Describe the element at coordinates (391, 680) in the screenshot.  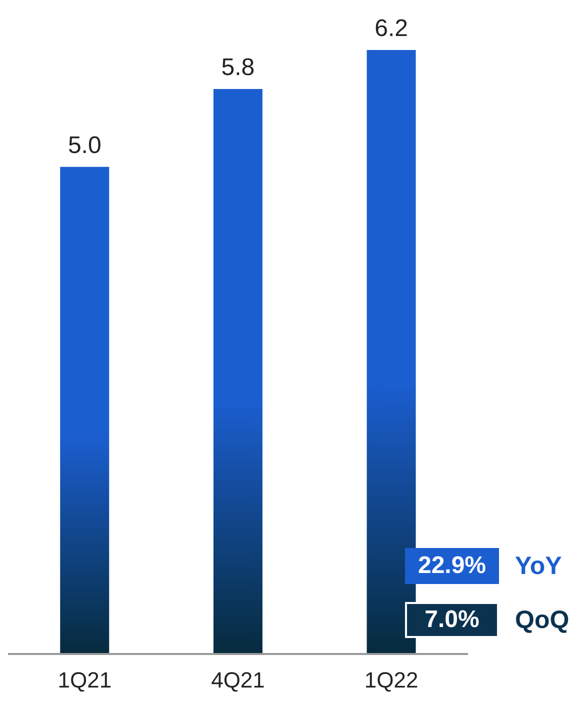
I see `x-tick-label: 1Q22` at that location.